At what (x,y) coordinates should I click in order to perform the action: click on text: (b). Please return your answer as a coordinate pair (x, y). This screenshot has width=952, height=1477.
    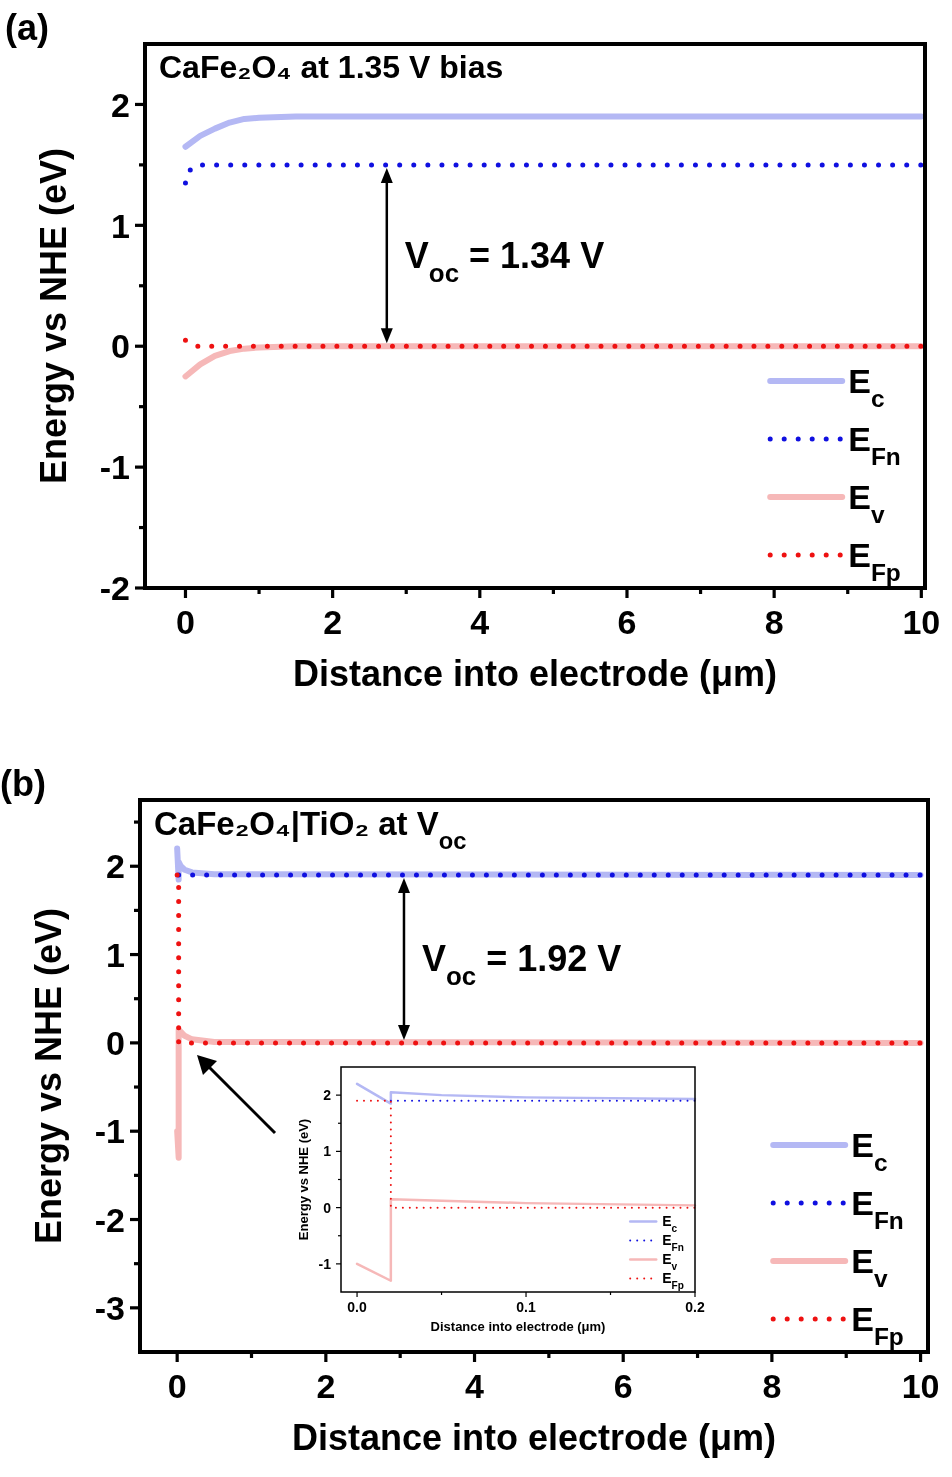
    Looking at the image, I should click on (23, 783).